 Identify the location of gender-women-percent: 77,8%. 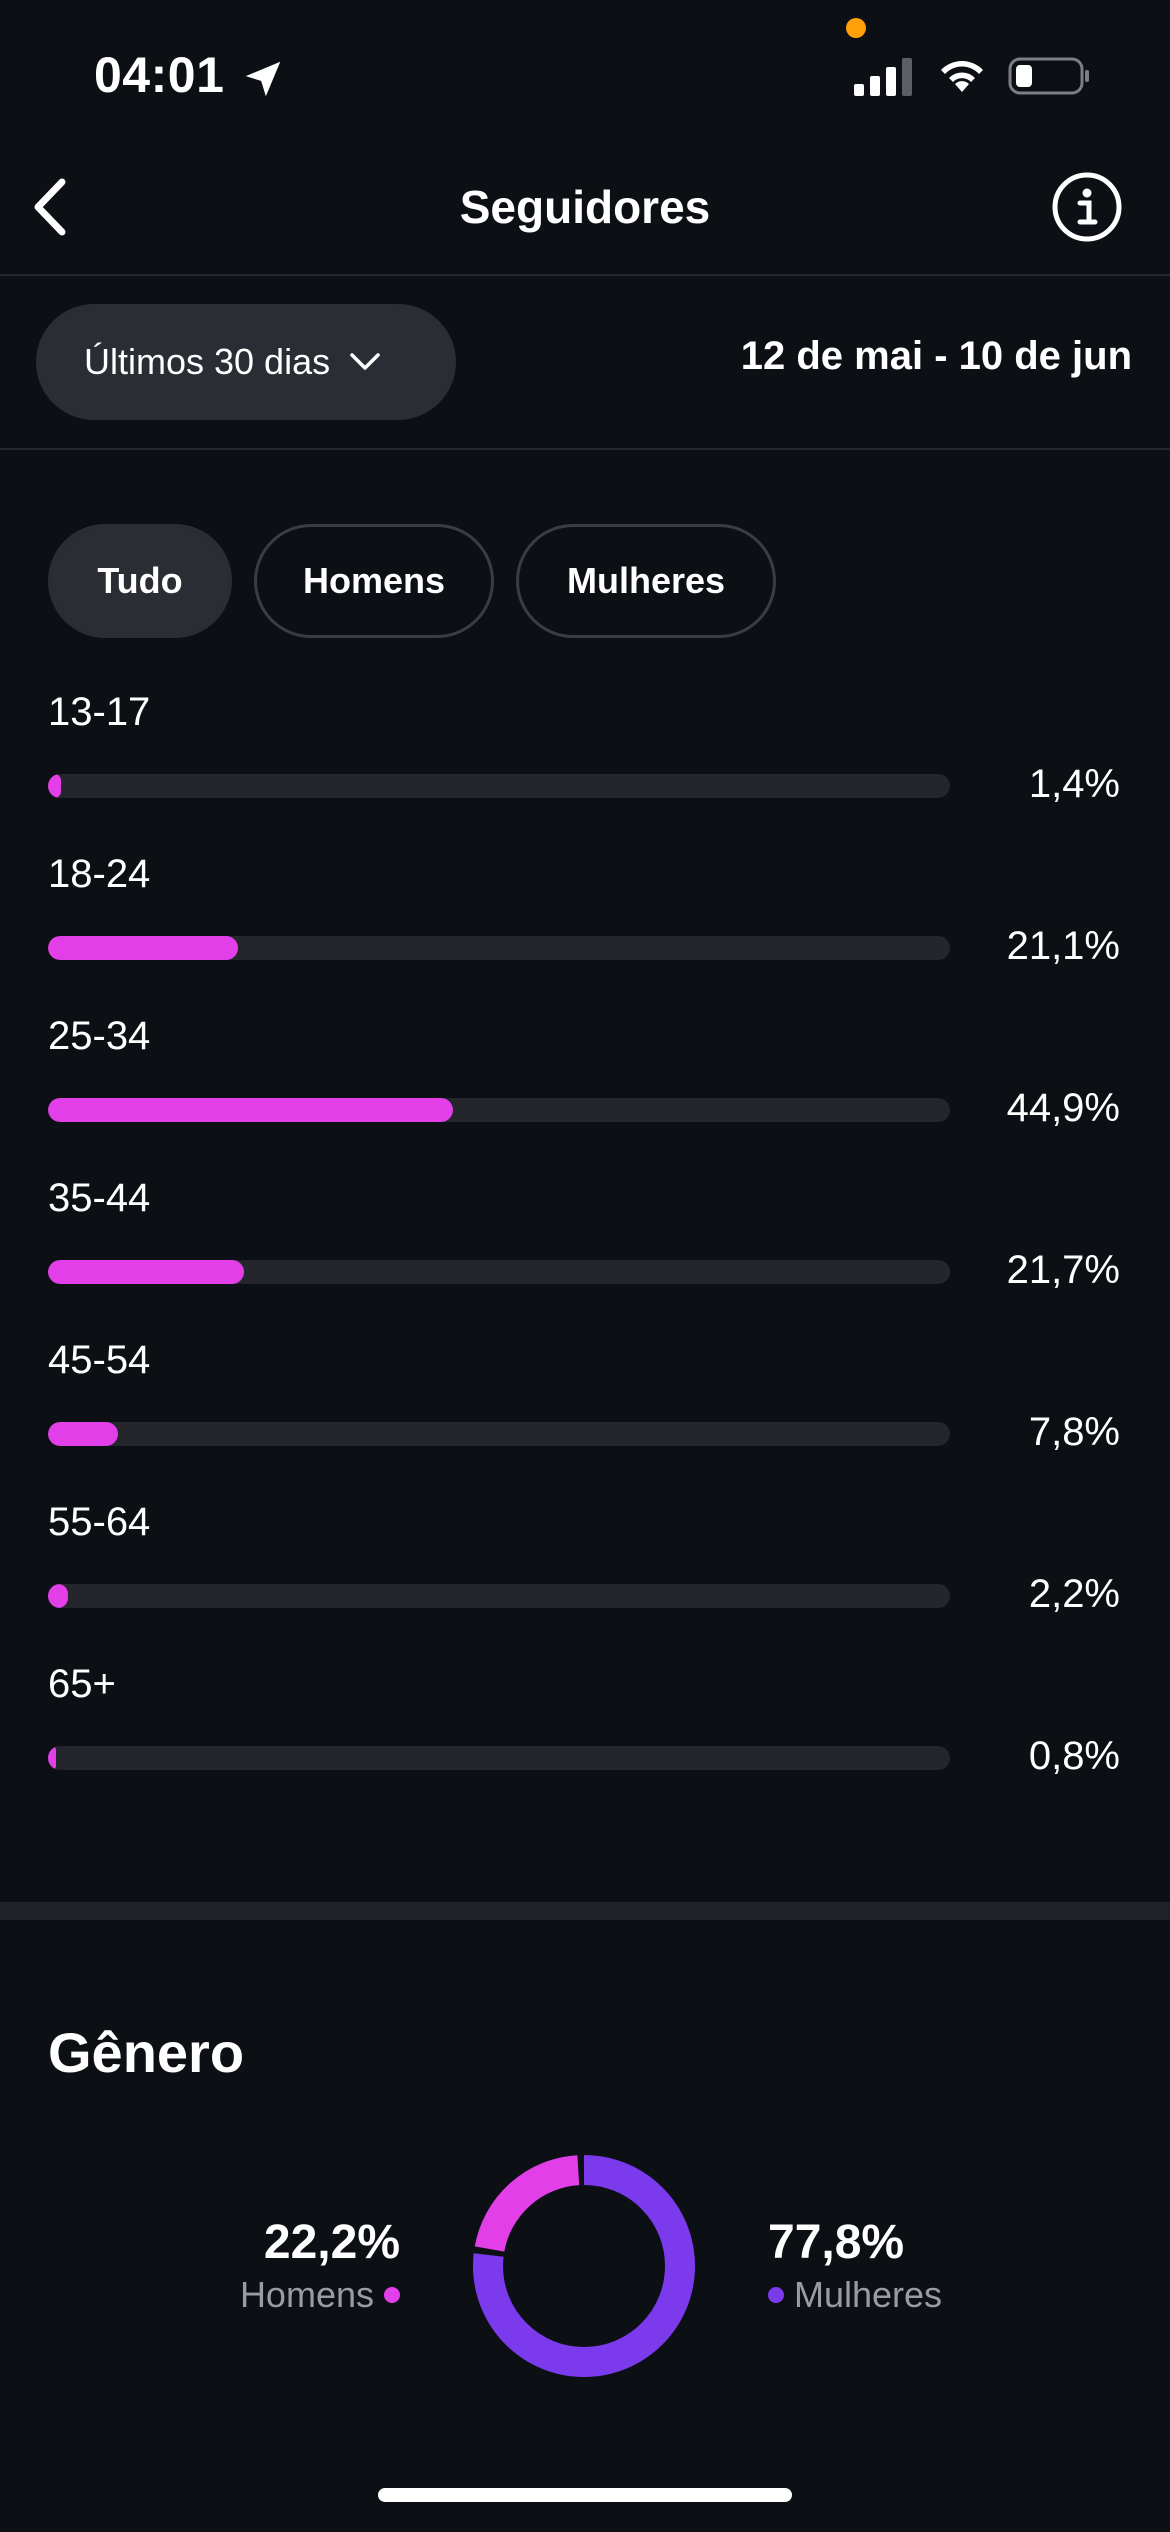
(836, 2242).